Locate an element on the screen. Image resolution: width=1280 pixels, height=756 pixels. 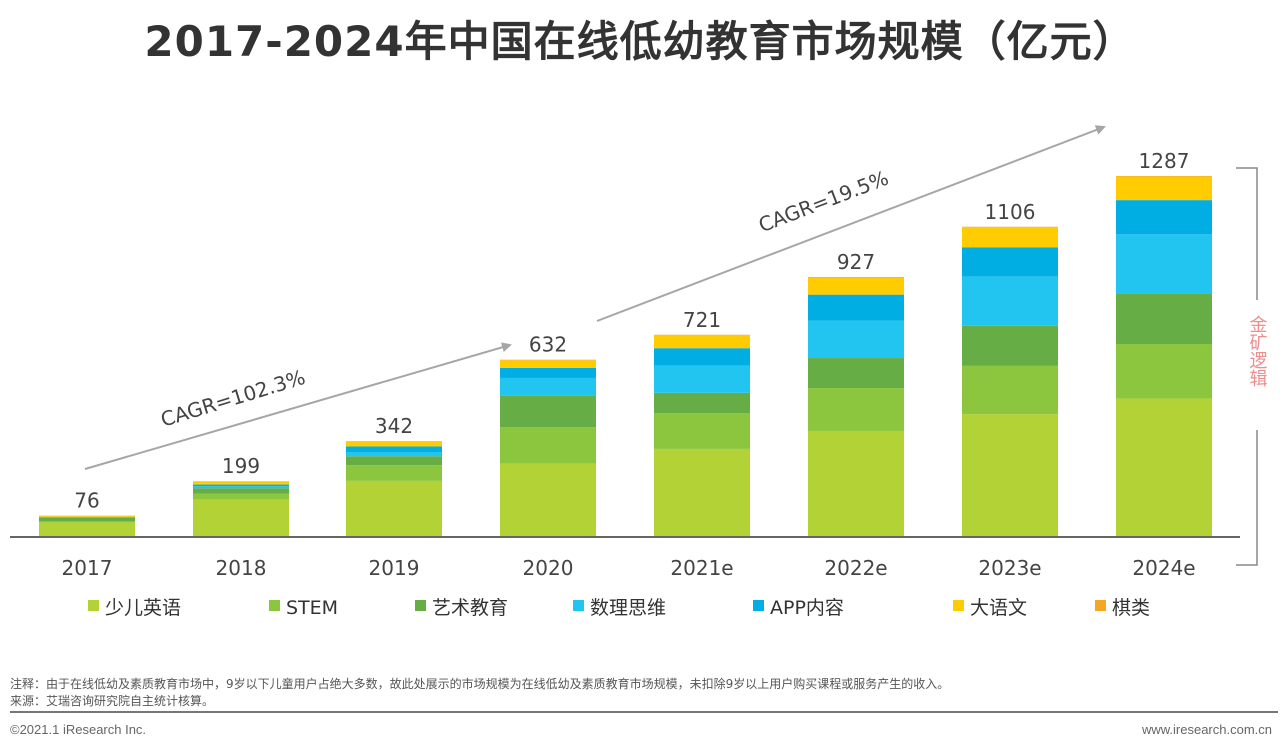
divider is located at coordinates (644, 712).